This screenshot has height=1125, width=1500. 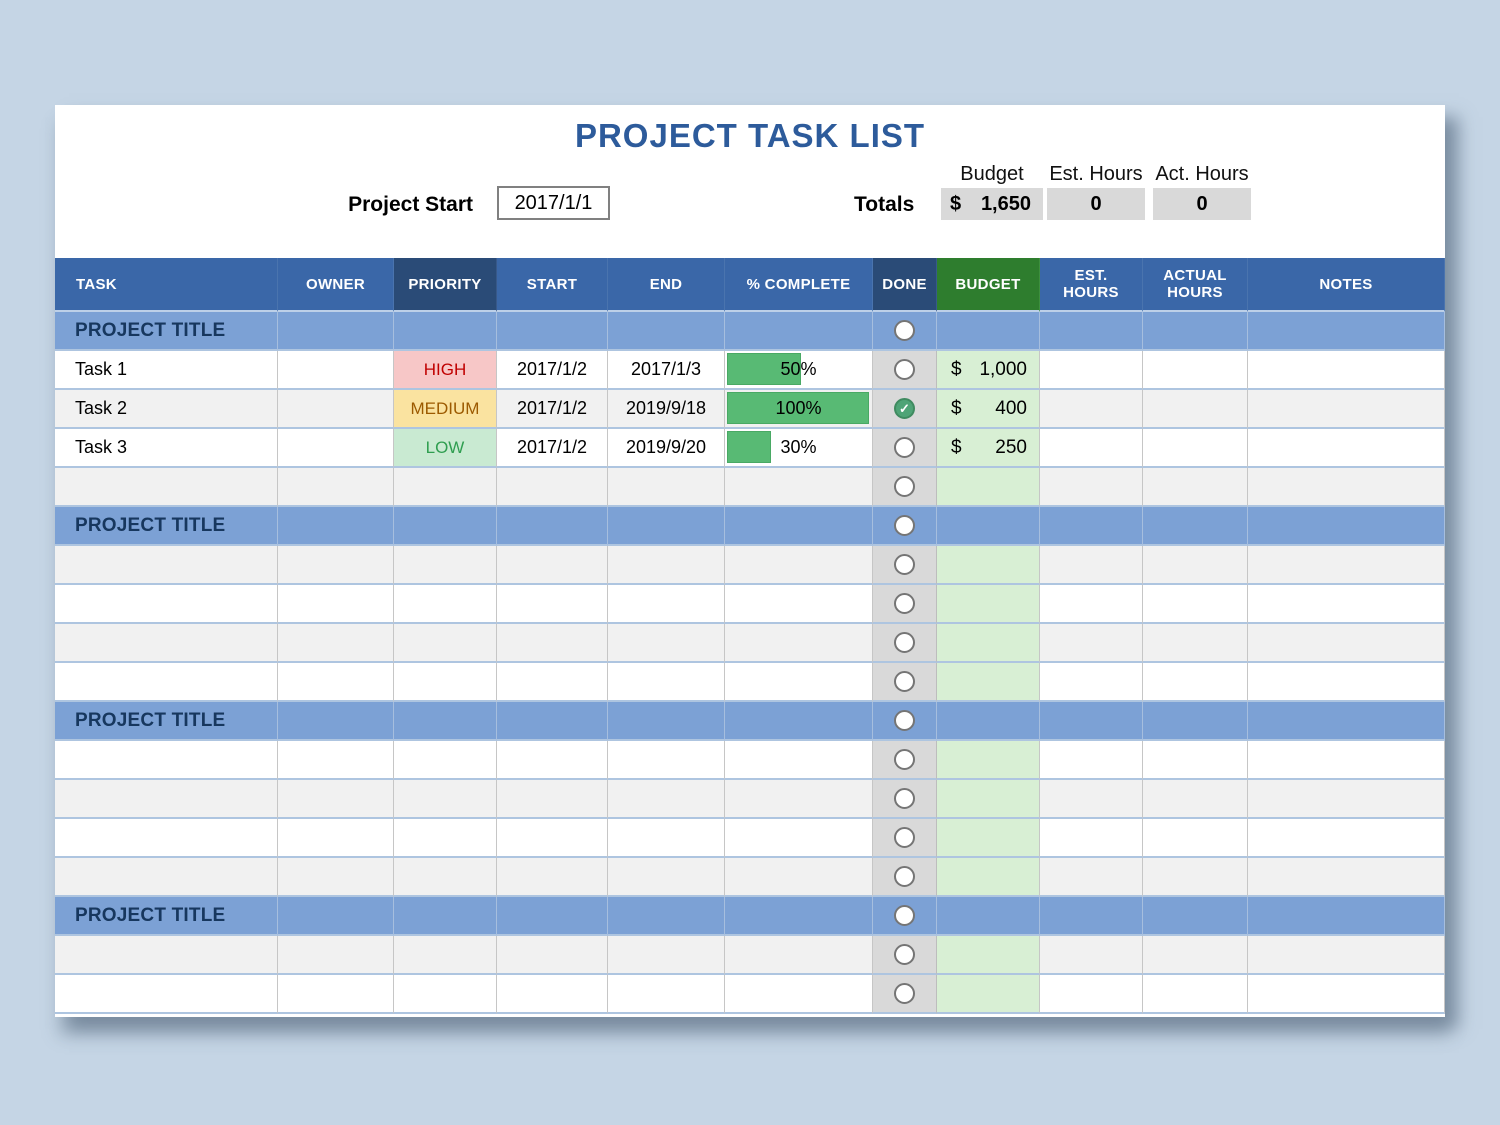 I want to click on project-start-input: 2017/1/1, so click(x=553, y=203).